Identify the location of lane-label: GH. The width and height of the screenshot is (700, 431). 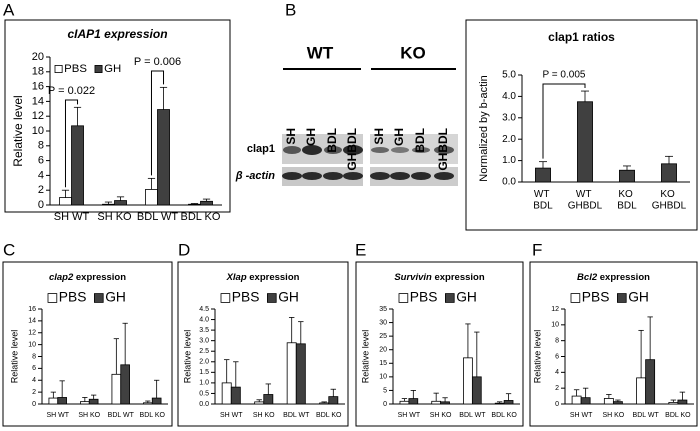
(311, 137).